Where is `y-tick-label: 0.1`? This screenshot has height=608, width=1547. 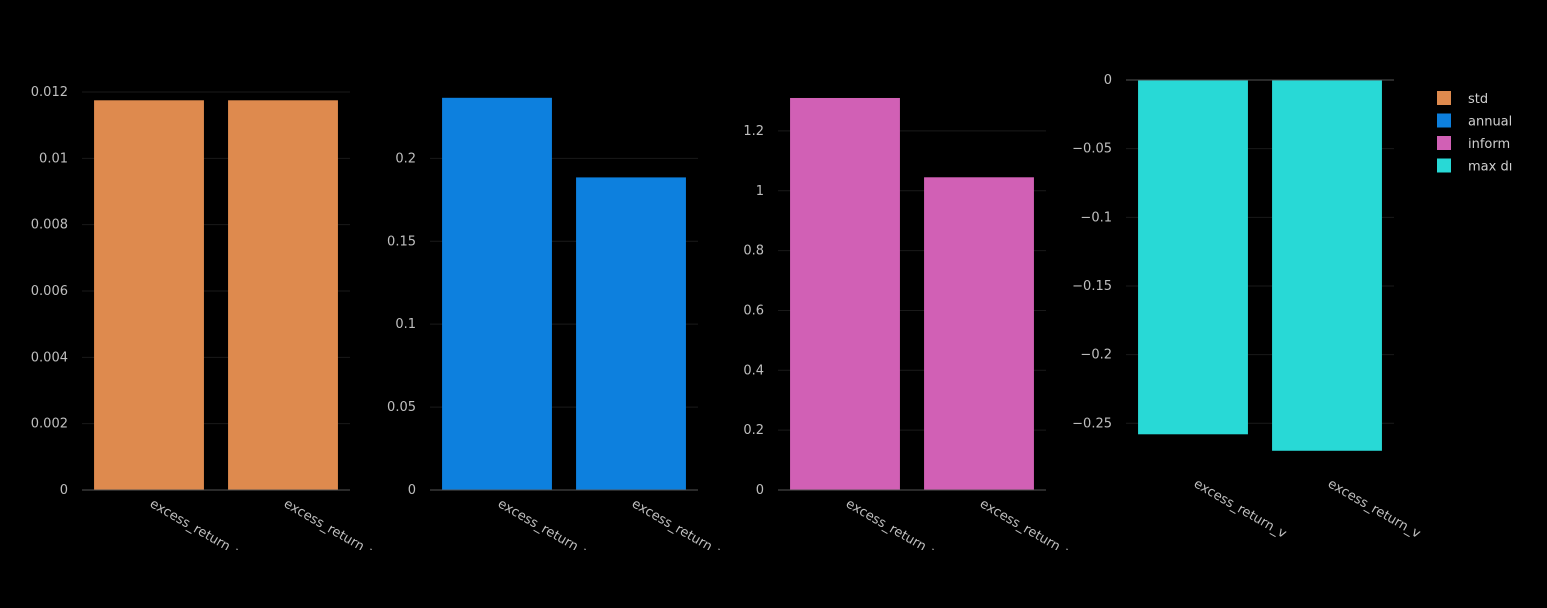
y-tick-label: 0.1 is located at coordinates (405, 324).